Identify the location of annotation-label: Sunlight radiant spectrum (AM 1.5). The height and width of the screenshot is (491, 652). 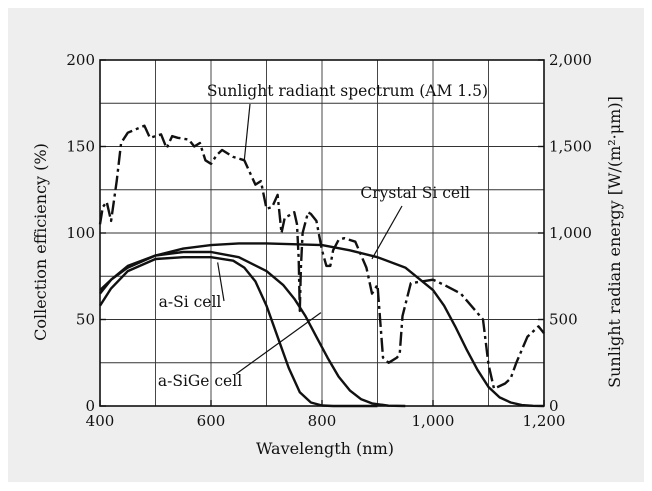
(347, 91).